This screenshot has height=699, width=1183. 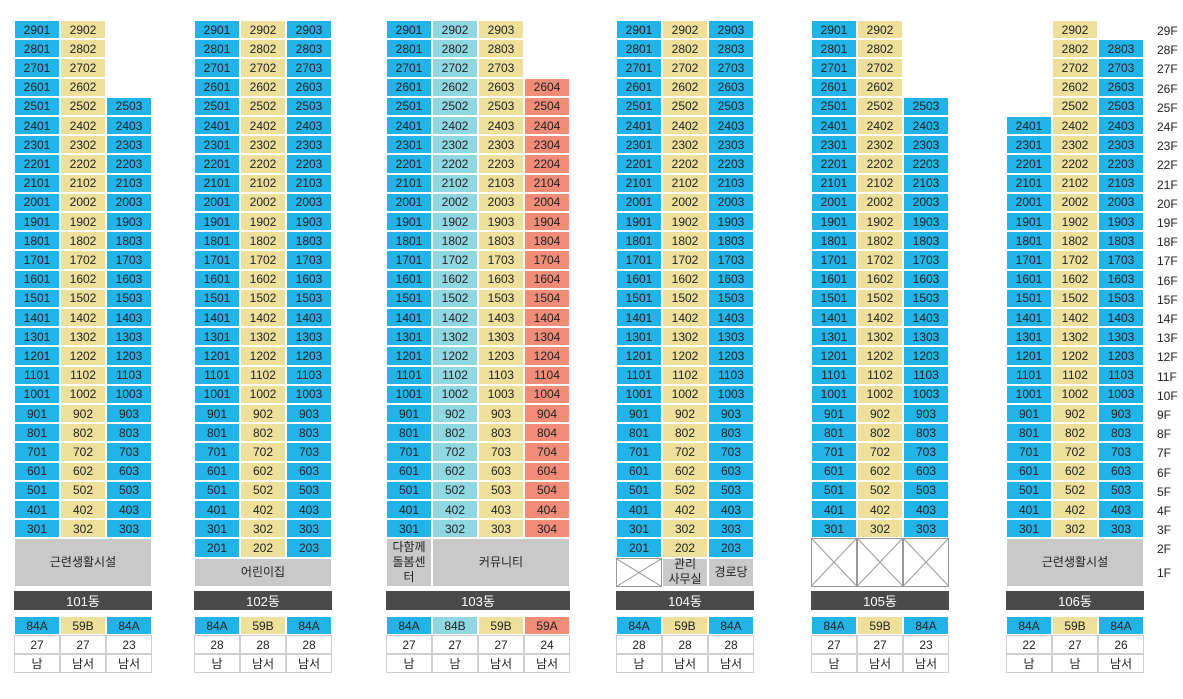 What do you see at coordinates (547, 87) in the screenshot?
I see `unit-cell: 2604` at bounding box center [547, 87].